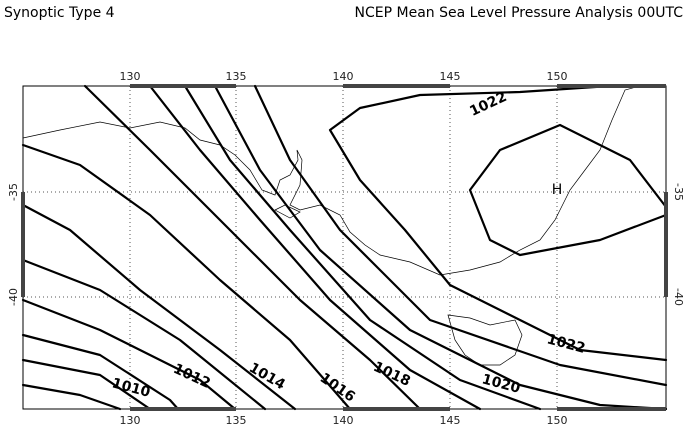  What do you see at coordinates (130, 76) in the screenshot?
I see `top-lon-label: 130` at bounding box center [130, 76].